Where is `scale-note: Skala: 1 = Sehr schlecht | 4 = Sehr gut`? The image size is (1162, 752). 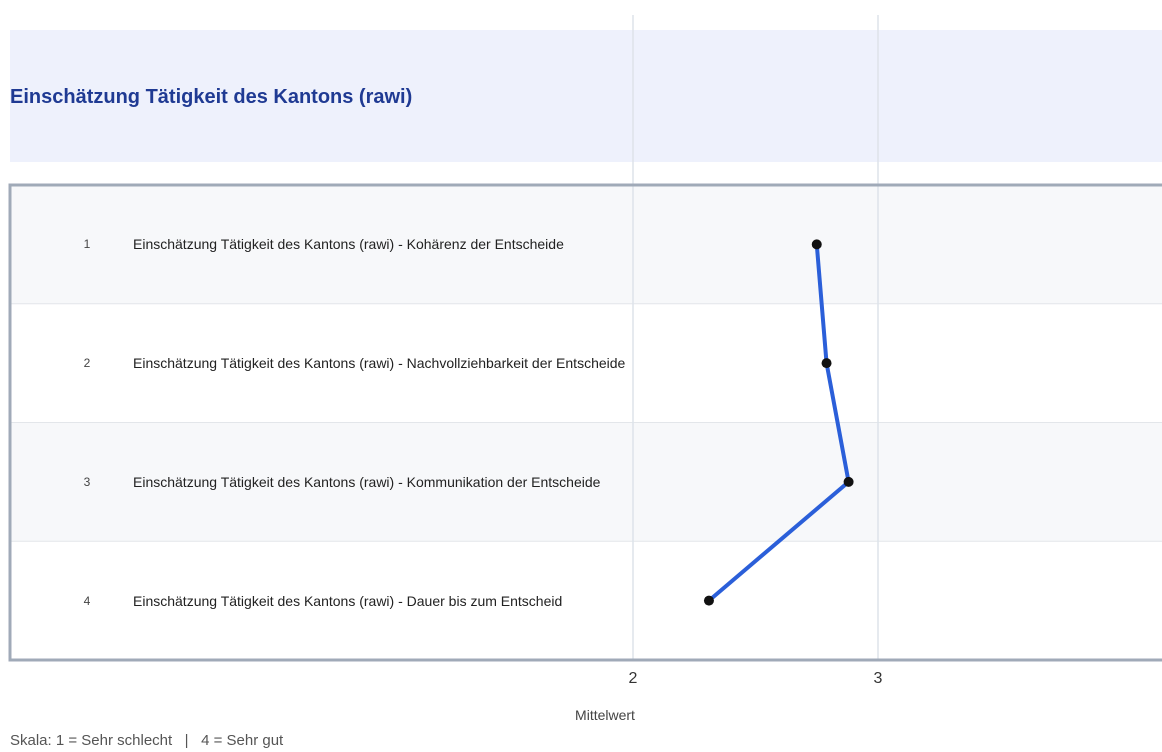
scale-note: Skala: 1 = Sehr schlecht | 4 = Sehr gut is located at coordinates (147, 740).